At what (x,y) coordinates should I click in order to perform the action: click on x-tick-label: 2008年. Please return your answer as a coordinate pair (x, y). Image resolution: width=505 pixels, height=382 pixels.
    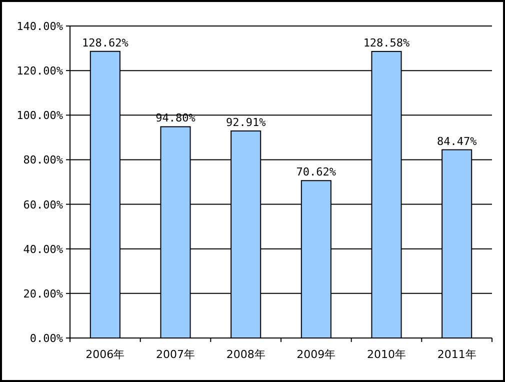
    Looking at the image, I should click on (246, 354).